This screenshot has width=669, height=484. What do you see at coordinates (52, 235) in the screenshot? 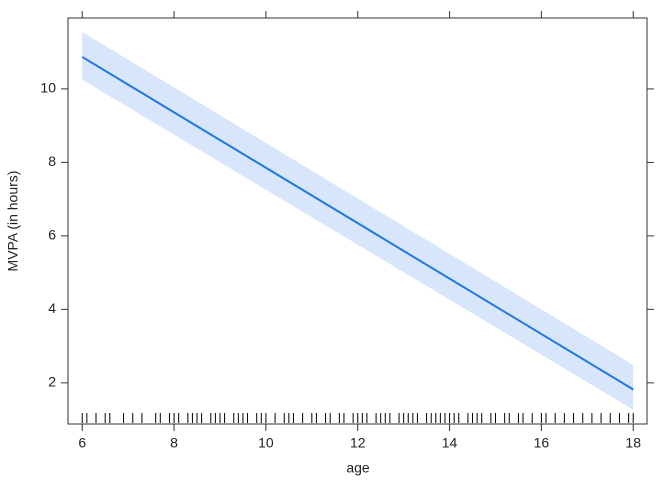
I see `y-tick-label: 6` at bounding box center [52, 235].